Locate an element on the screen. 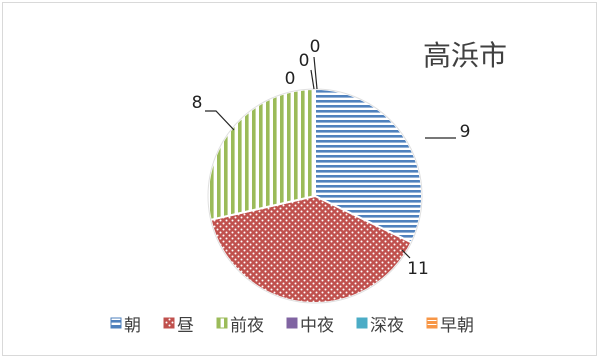 The image size is (600, 359). data-label-1: 9 is located at coordinates (465, 132).